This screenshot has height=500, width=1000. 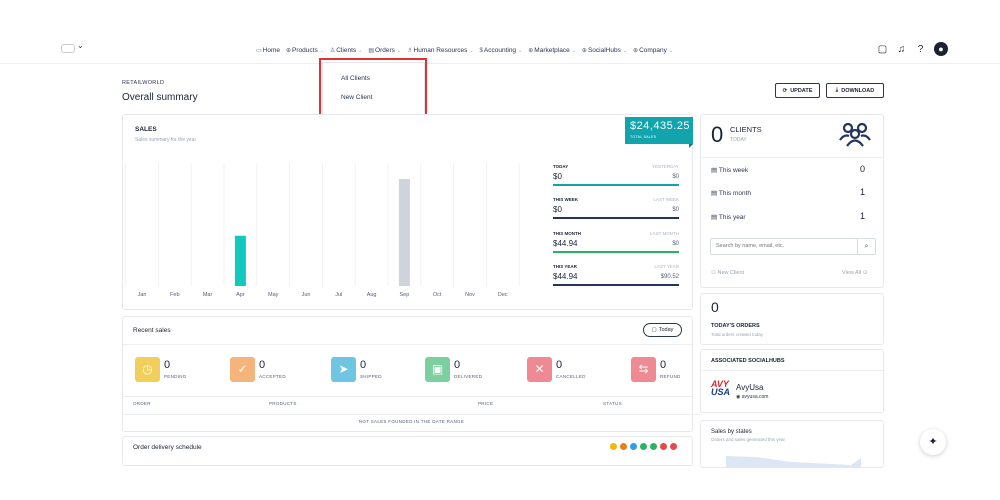 What do you see at coordinates (715, 307) in the screenshot?
I see `orders-count: 0` at bounding box center [715, 307].